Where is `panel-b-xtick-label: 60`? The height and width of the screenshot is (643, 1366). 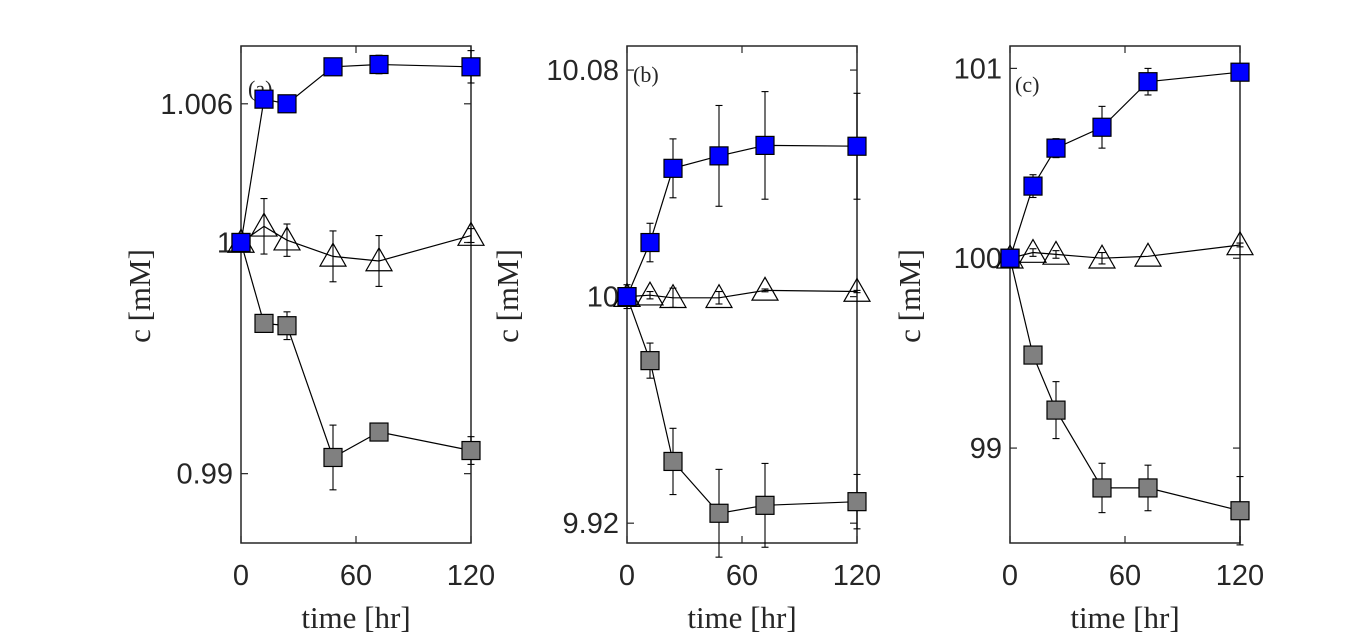 panel-b-xtick-label: 60 is located at coordinates (742, 576).